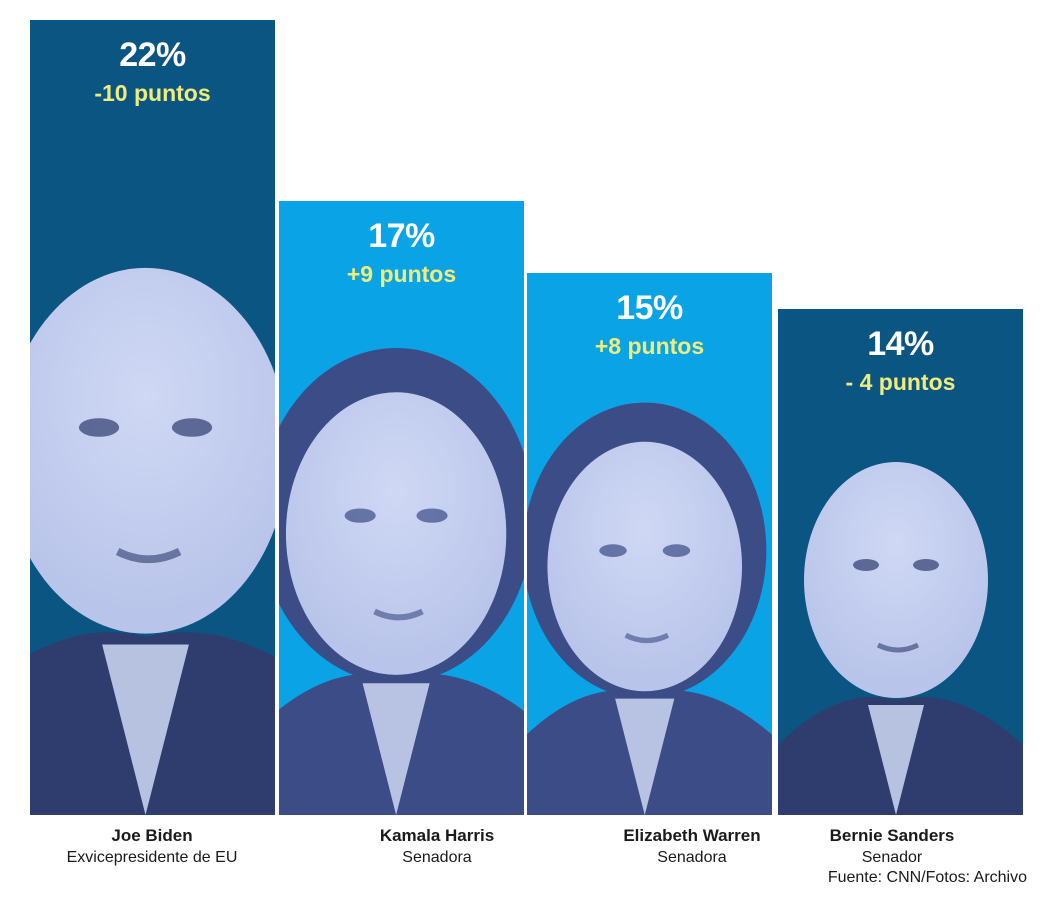  Describe the element at coordinates (900, 344) in the screenshot. I see `value-label: 14%` at that location.